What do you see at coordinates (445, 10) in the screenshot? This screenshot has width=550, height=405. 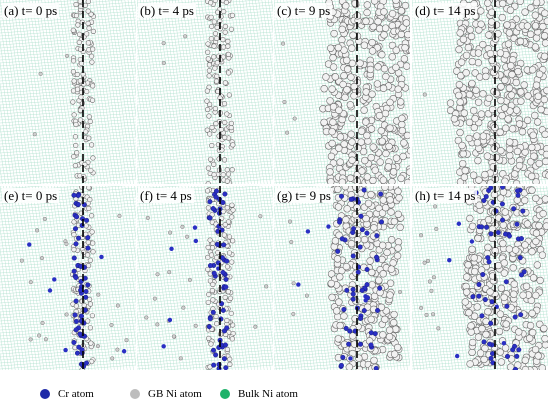 I see `panel-label-d: (d) t= 14 ps` at bounding box center [445, 10].